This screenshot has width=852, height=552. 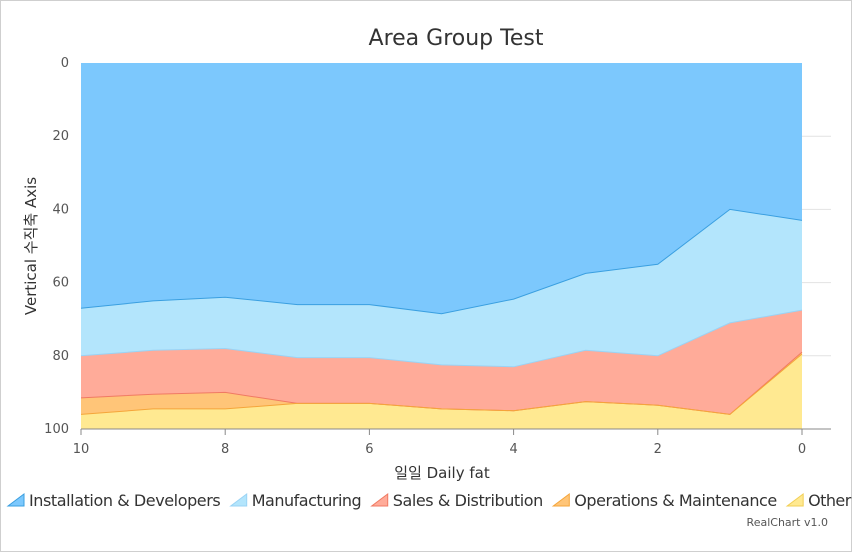 What do you see at coordinates (369, 449) in the screenshot?
I see `x-tick-label: 6` at bounding box center [369, 449].